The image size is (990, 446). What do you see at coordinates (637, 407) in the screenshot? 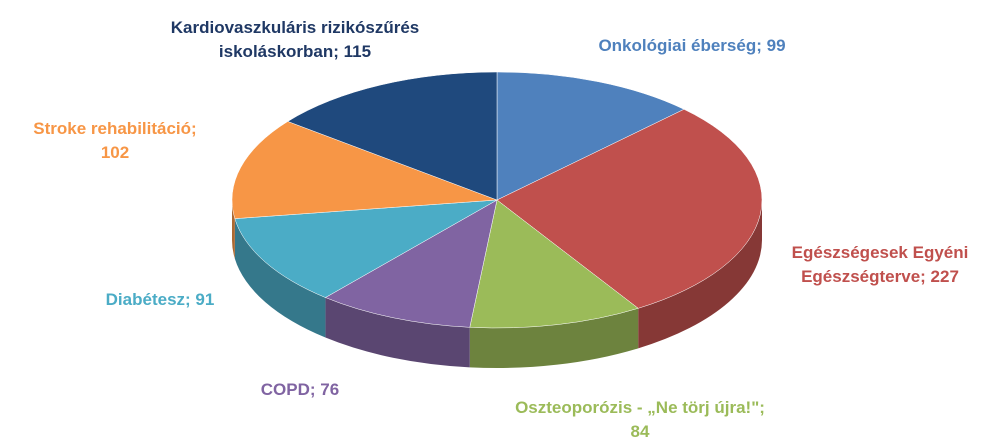
I see `category-name: Oszteoporózis - „Ne törj újra!"` at bounding box center [637, 407].